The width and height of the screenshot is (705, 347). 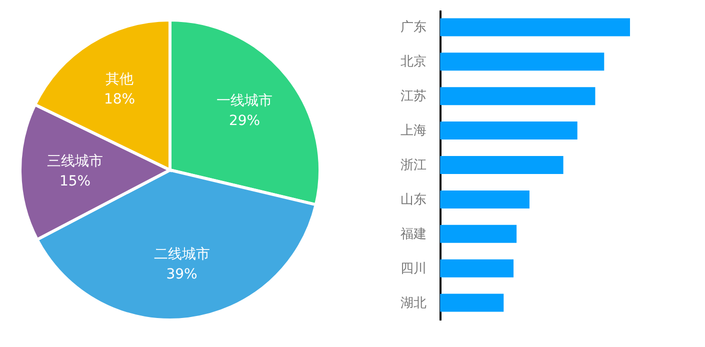 I want to click on data-label: 15%, so click(x=75, y=181).